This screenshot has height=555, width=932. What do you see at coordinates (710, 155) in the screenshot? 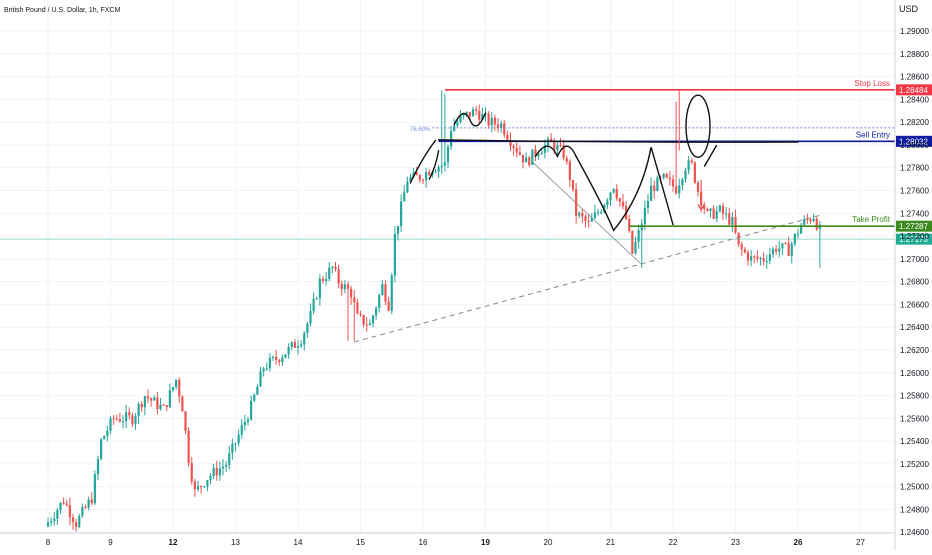
I see `sketch-circle-tail` at bounding box center [710, 155].